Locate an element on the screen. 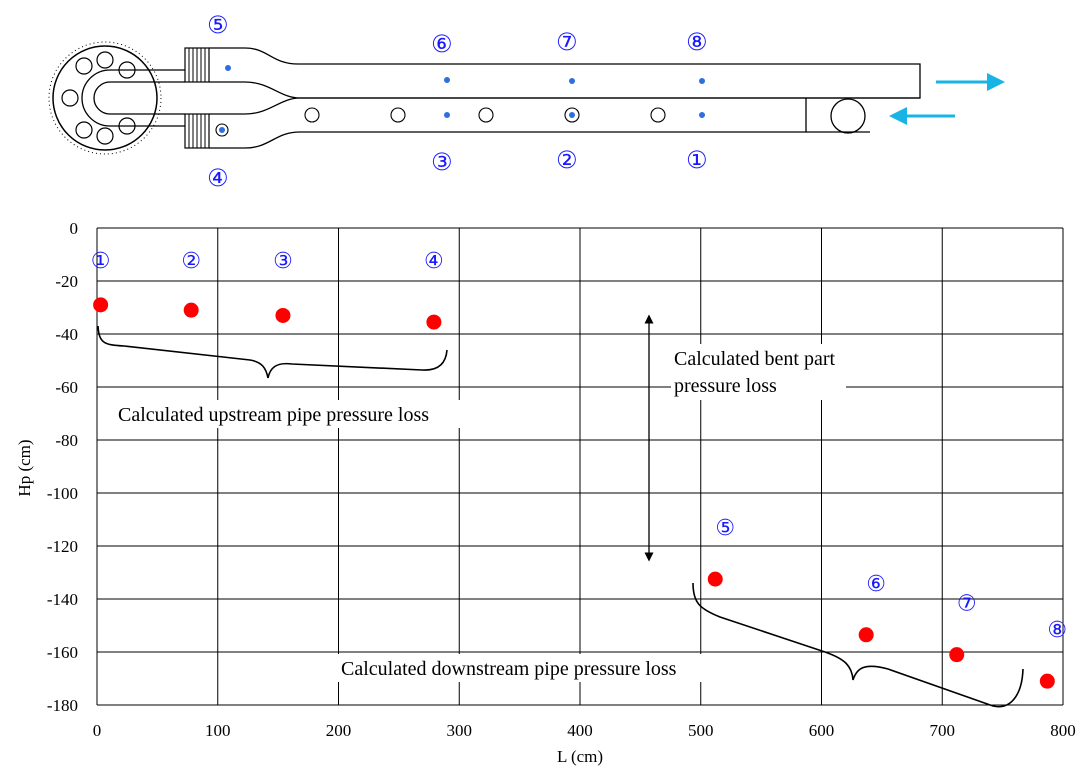 Image resolution: width=1085 pixels, height=773 pixels. x-tick-label-0: 0 is located at coordinates (97, 730).